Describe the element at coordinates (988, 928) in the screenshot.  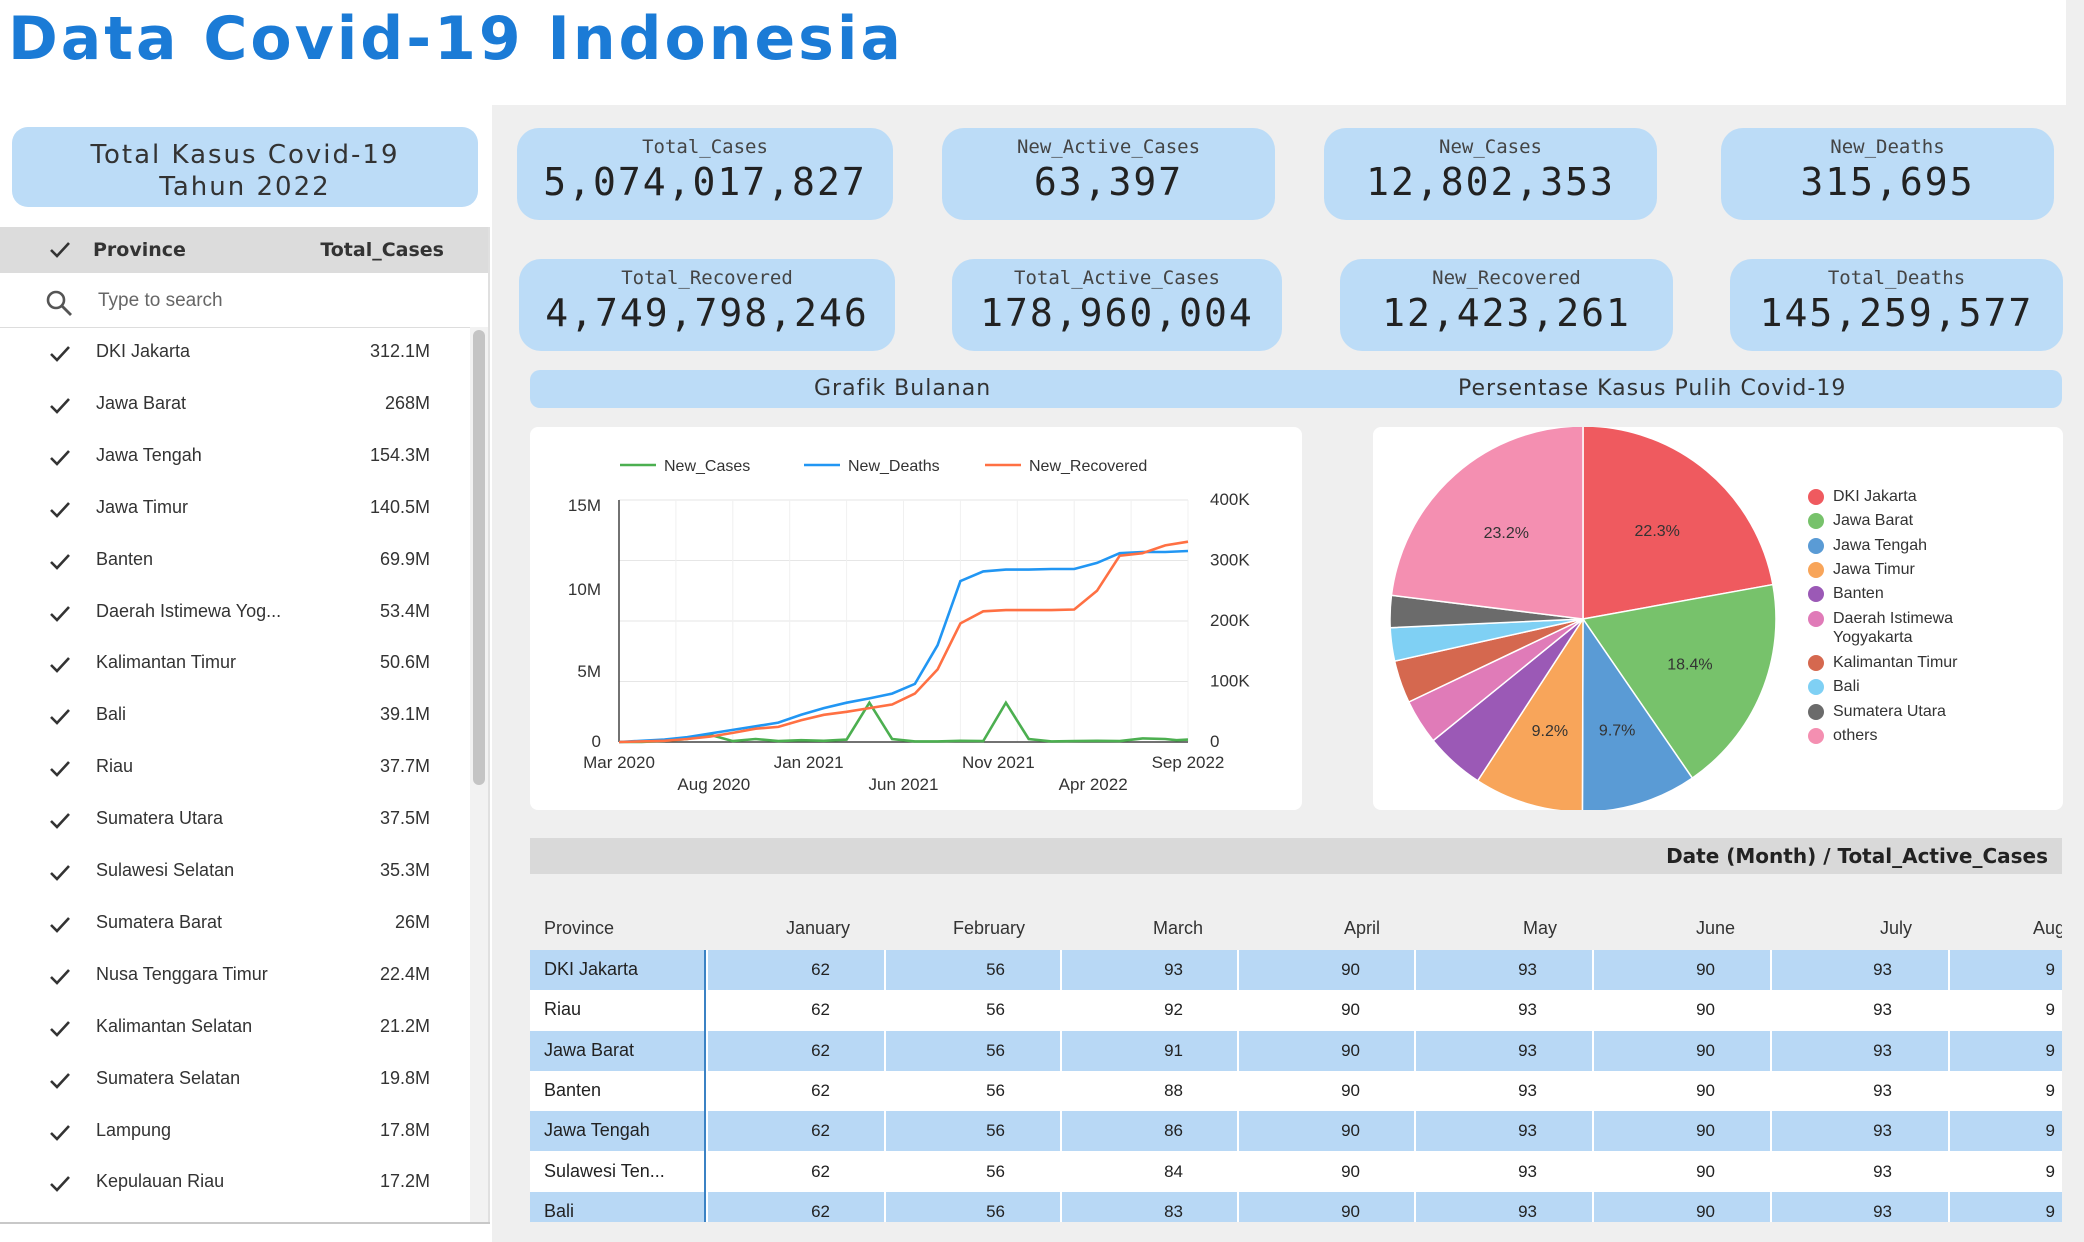
I see `pivot-column-month: February` at that location.